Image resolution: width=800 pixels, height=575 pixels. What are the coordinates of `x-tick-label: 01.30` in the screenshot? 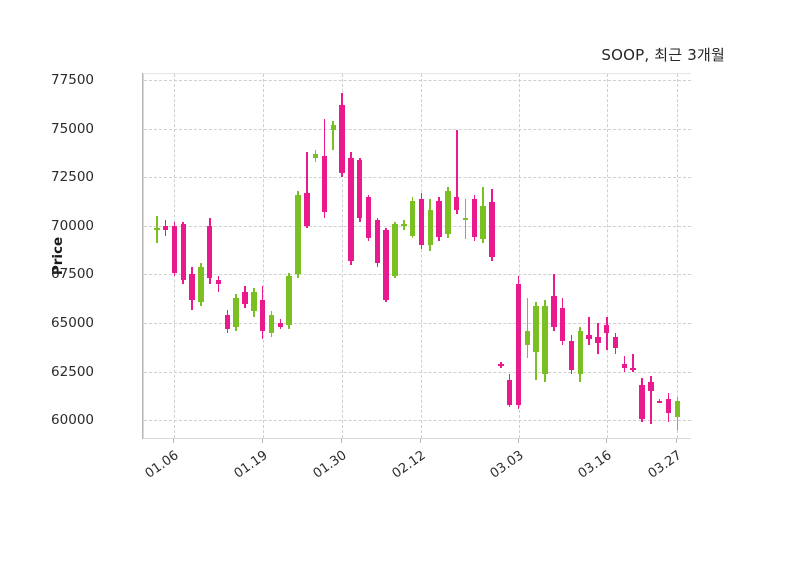 It's located at (330, 465).